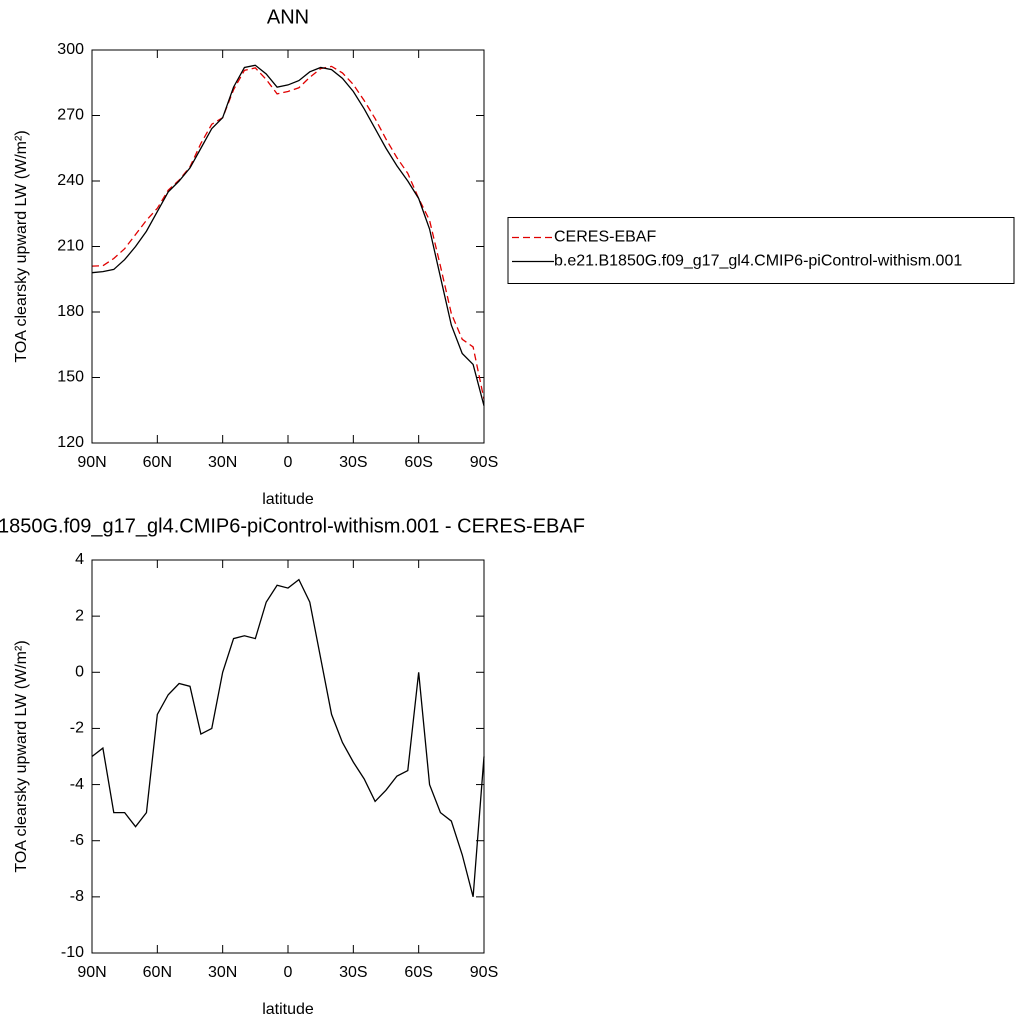  I want to click on y-tick-label: 2, so click(79, 615).